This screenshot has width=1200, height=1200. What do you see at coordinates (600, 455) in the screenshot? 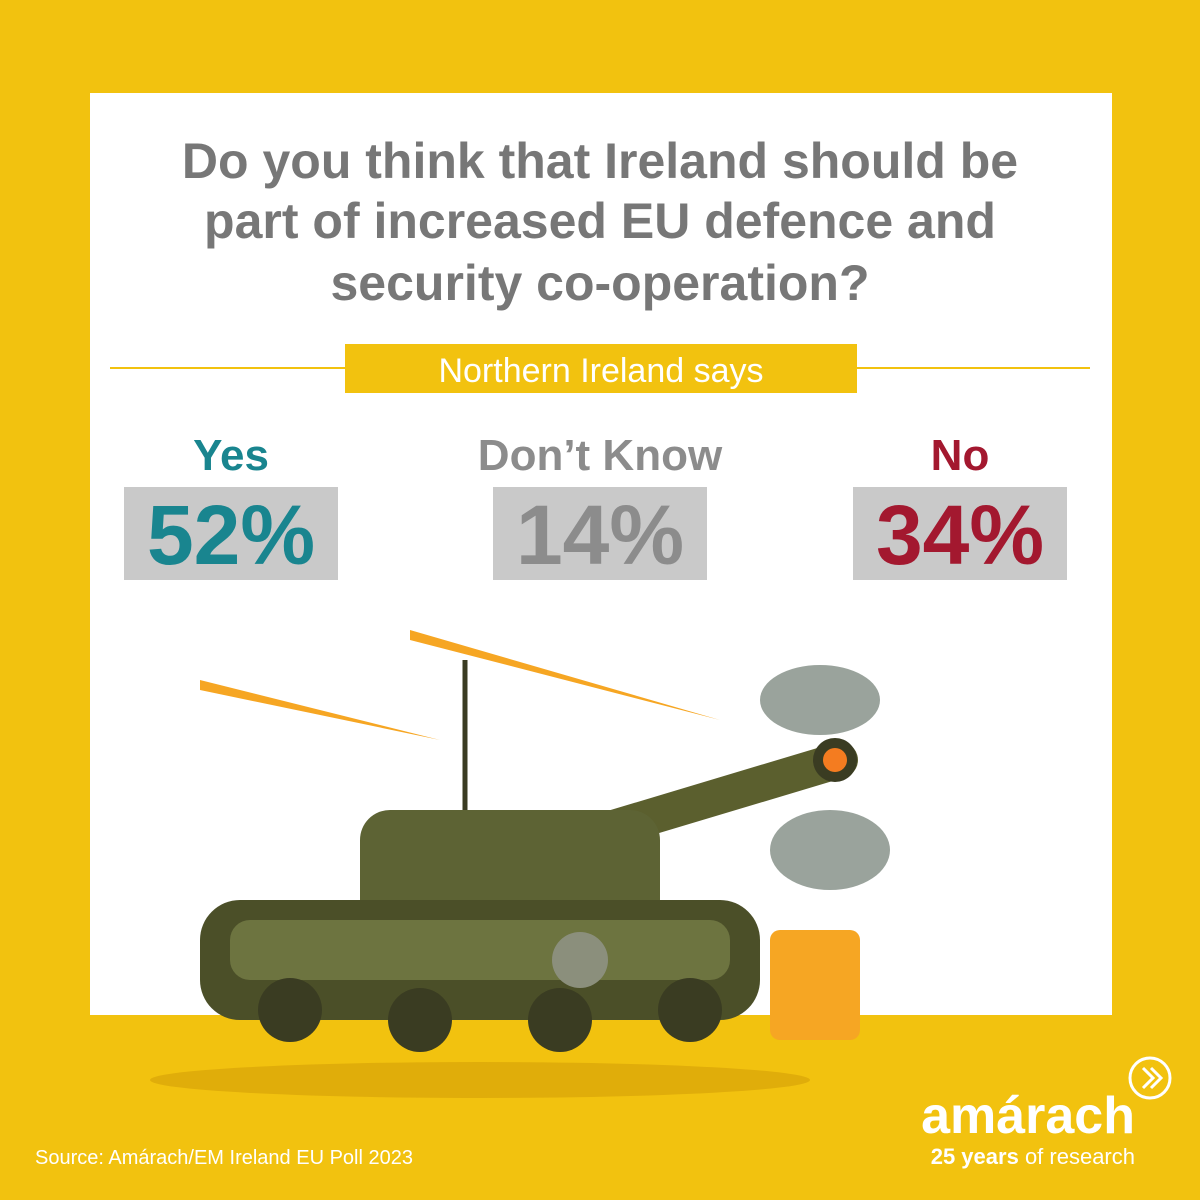
I see `answer-label: Don’t Know` at bounding box center [600, 455].